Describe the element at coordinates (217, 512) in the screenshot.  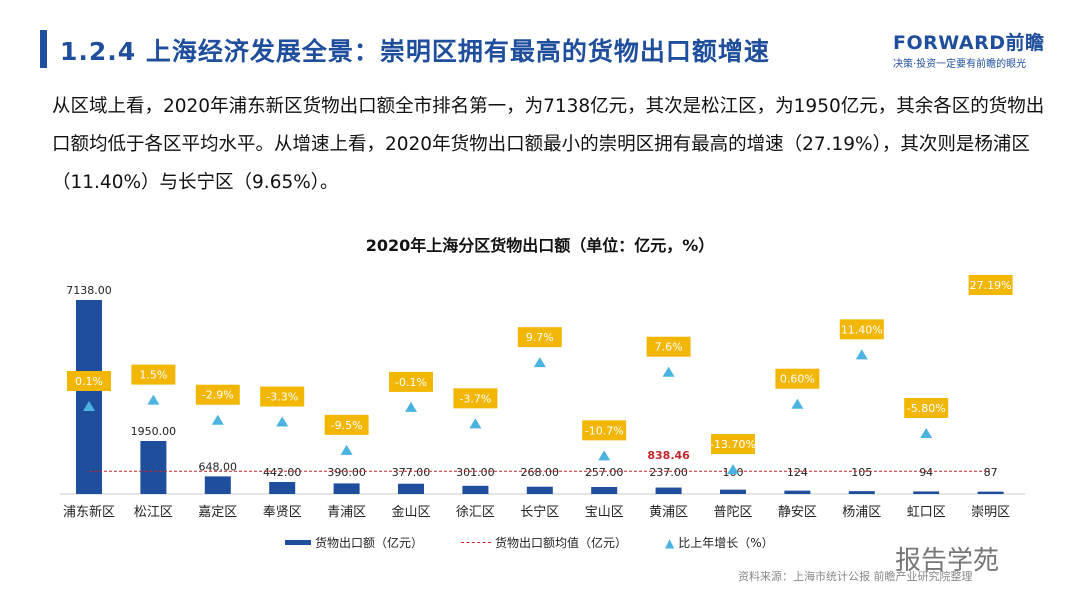
I see `category-label: 嘉定区` at that location.